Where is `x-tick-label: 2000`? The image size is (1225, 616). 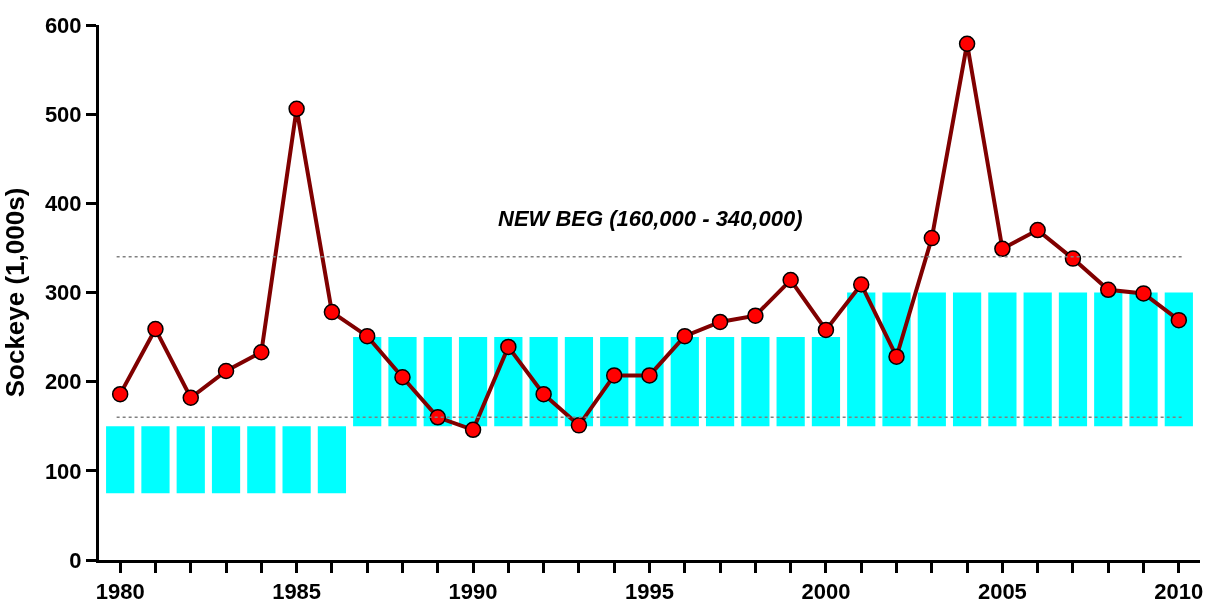
x-tick-label: 2000 is located at coordinates (826, 592).